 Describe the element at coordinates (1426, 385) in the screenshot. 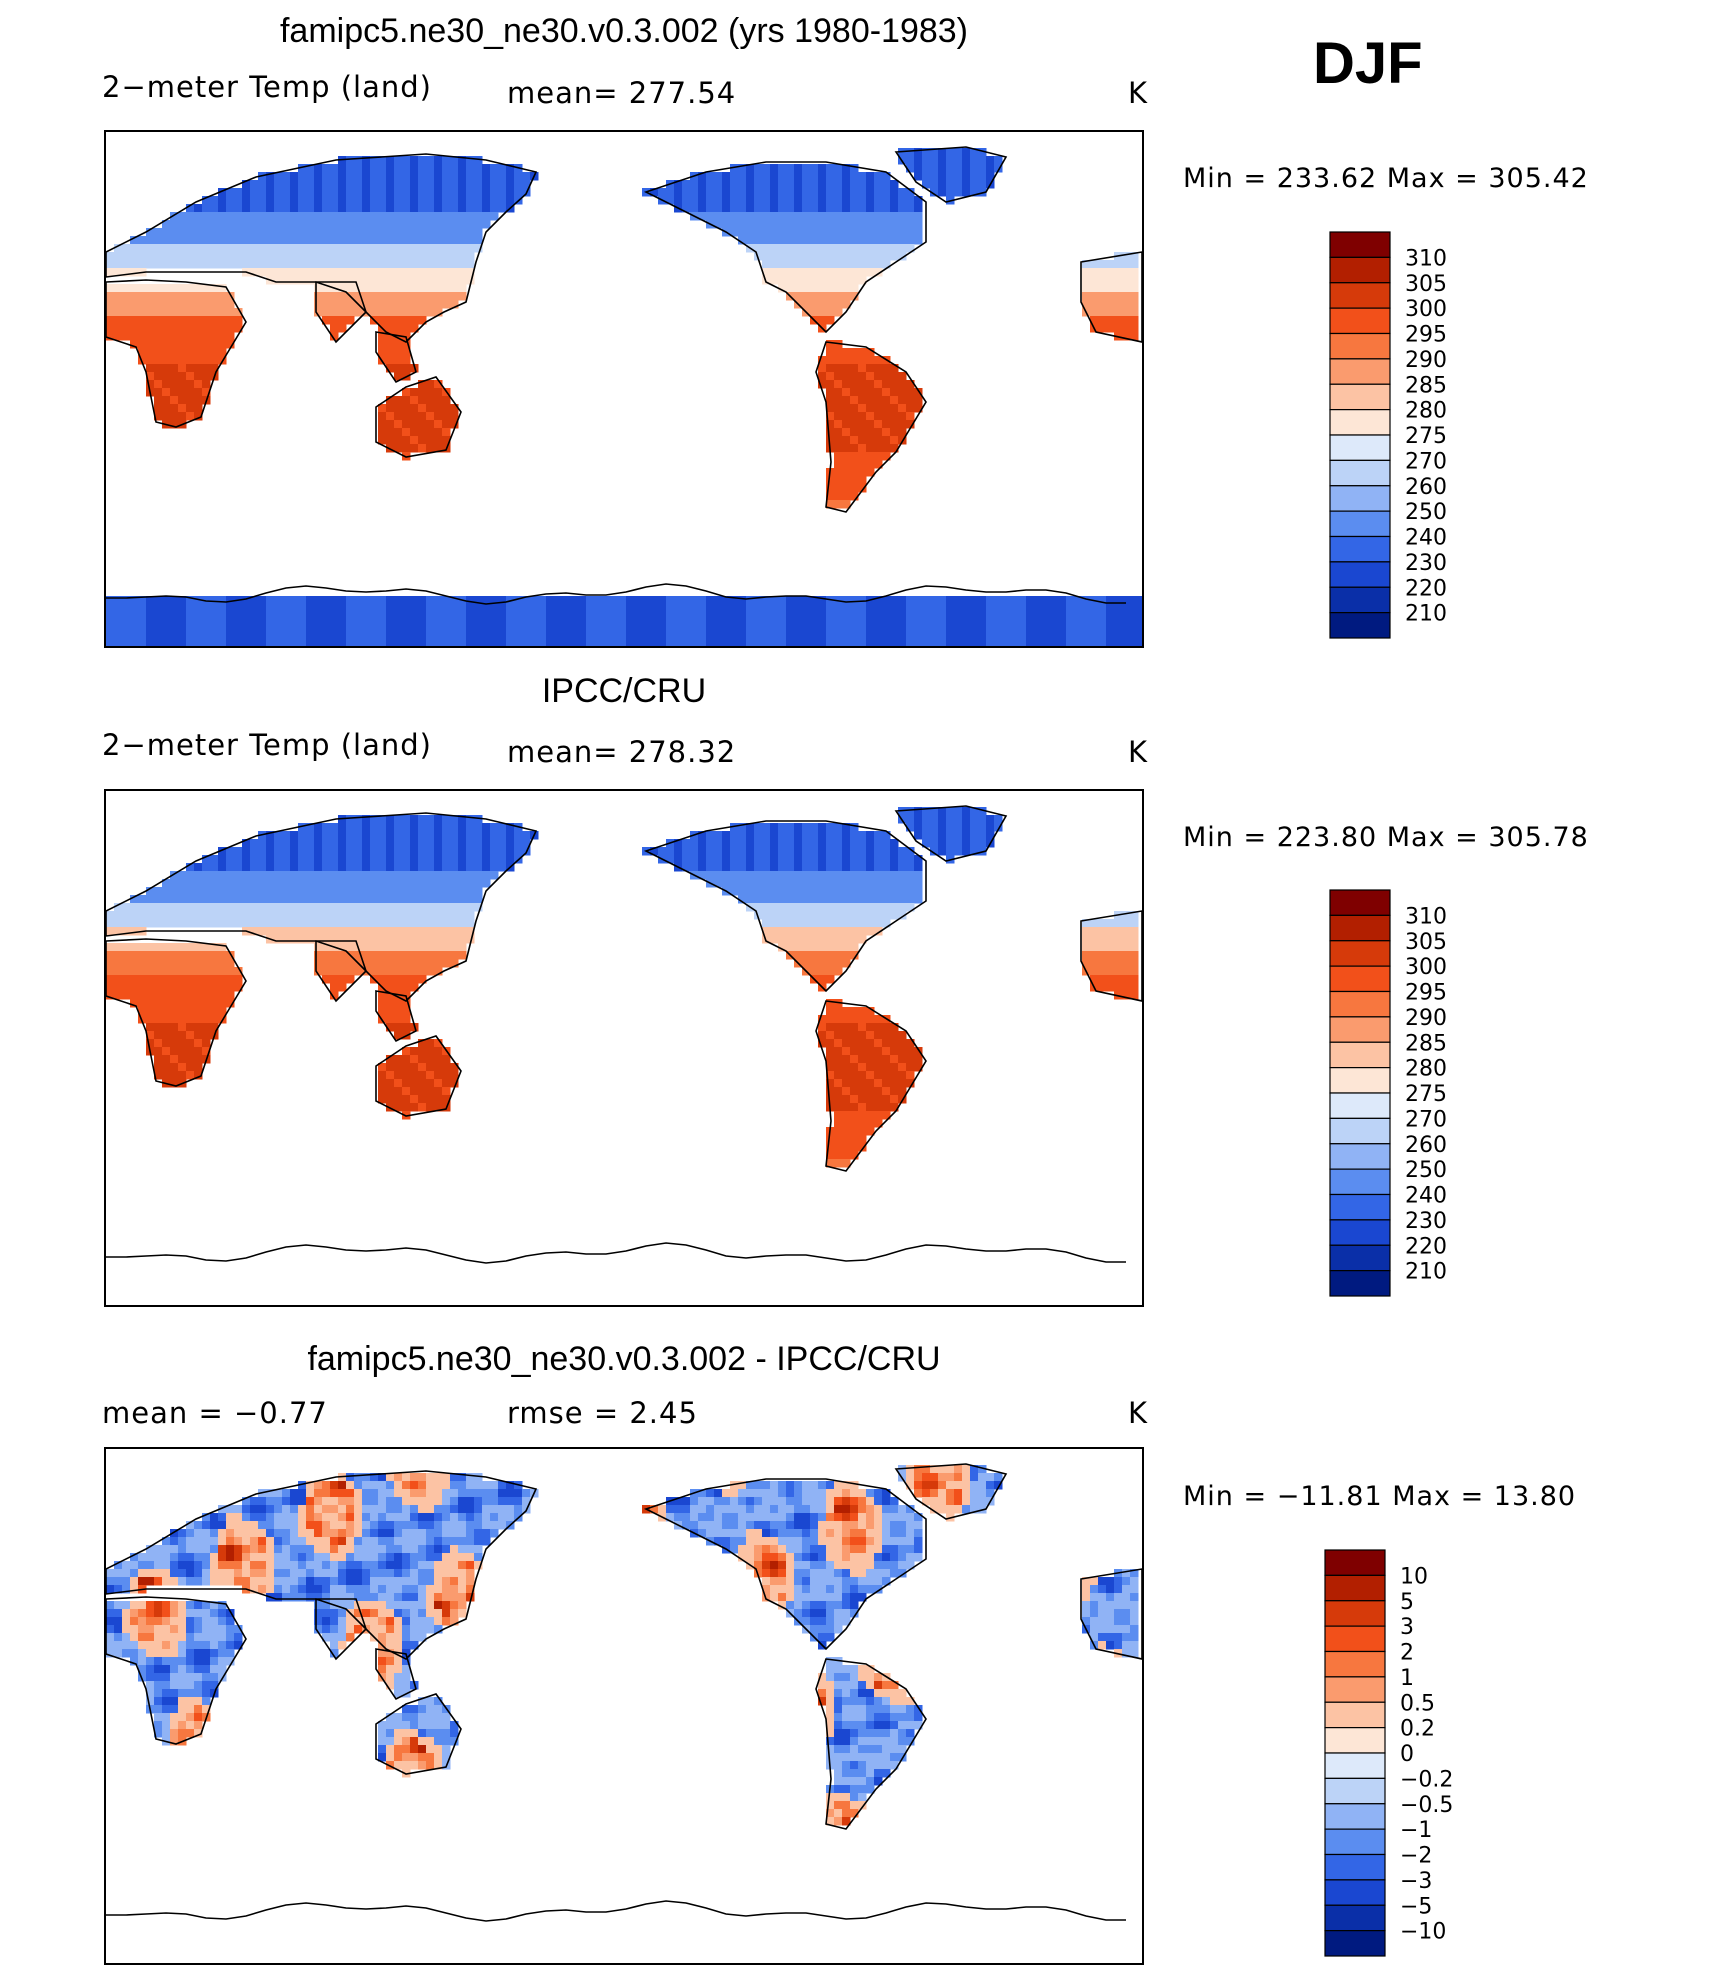

I see `colorbar-tick-label: 285` at that location.